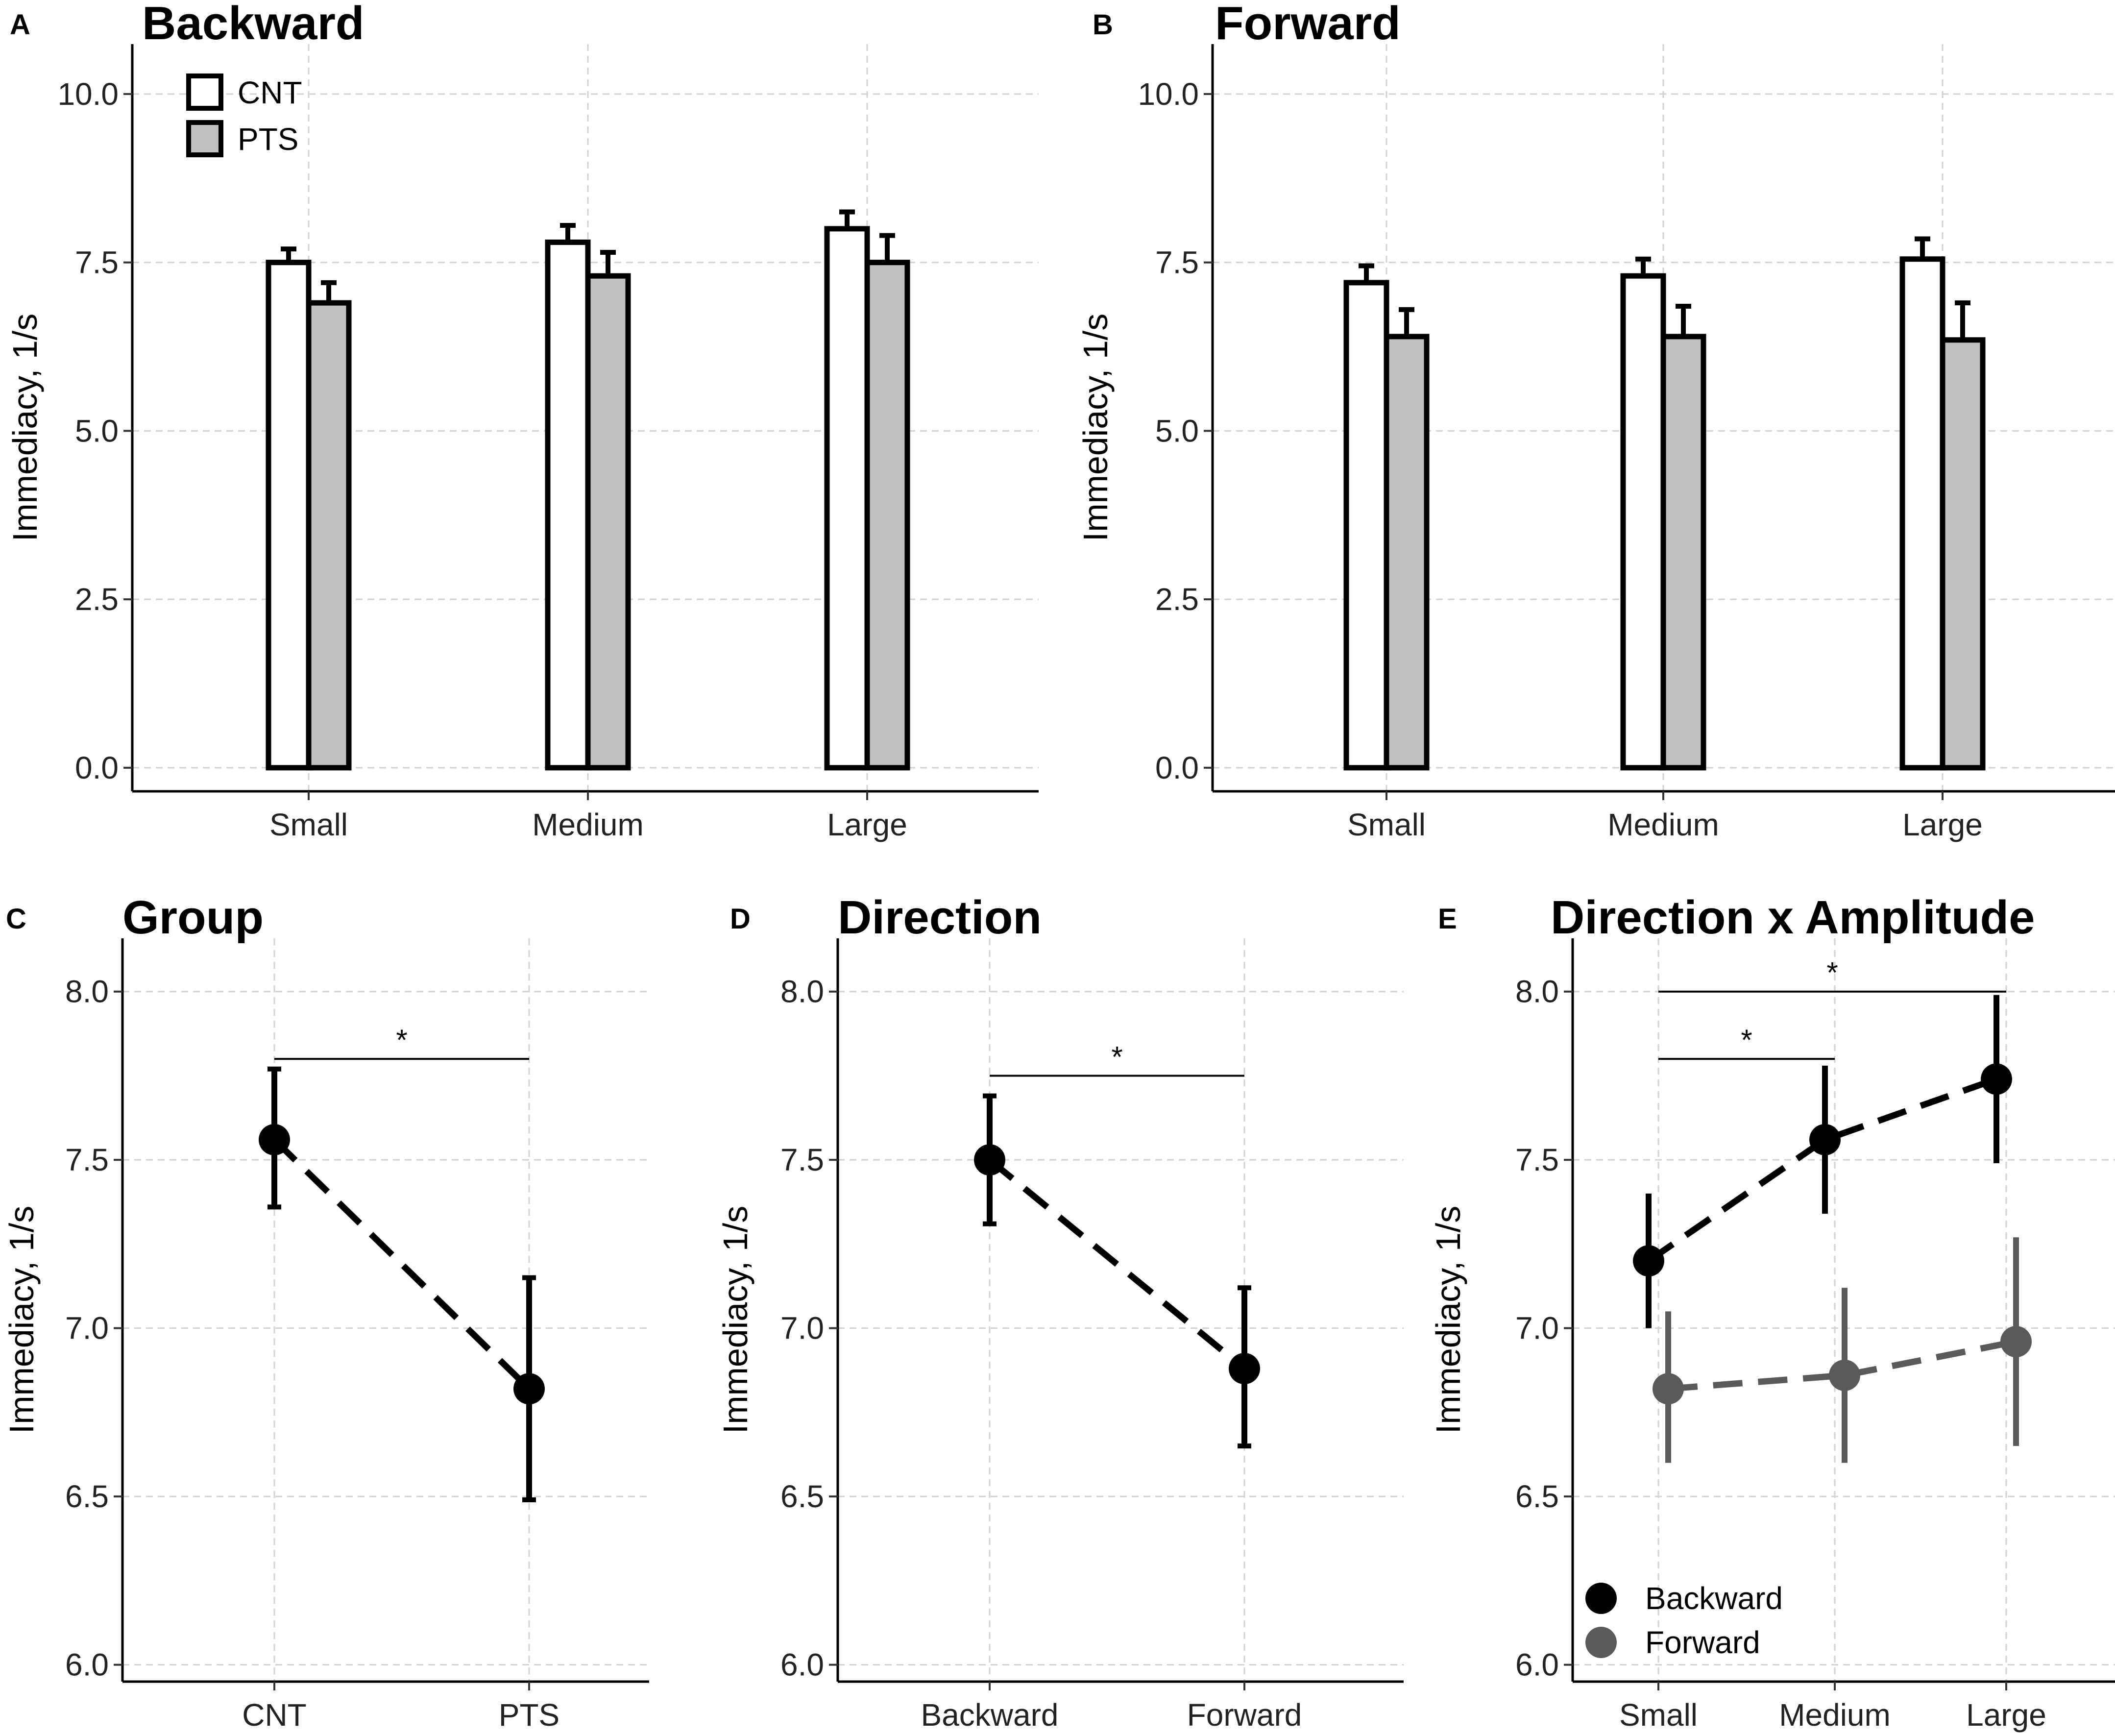 This screenshot has width=2115, height=1736. What do you see at coordinates (274, 1715) in the screenshot?
I see `x-tick-label: CNT` at bounding box center [274, 1715].